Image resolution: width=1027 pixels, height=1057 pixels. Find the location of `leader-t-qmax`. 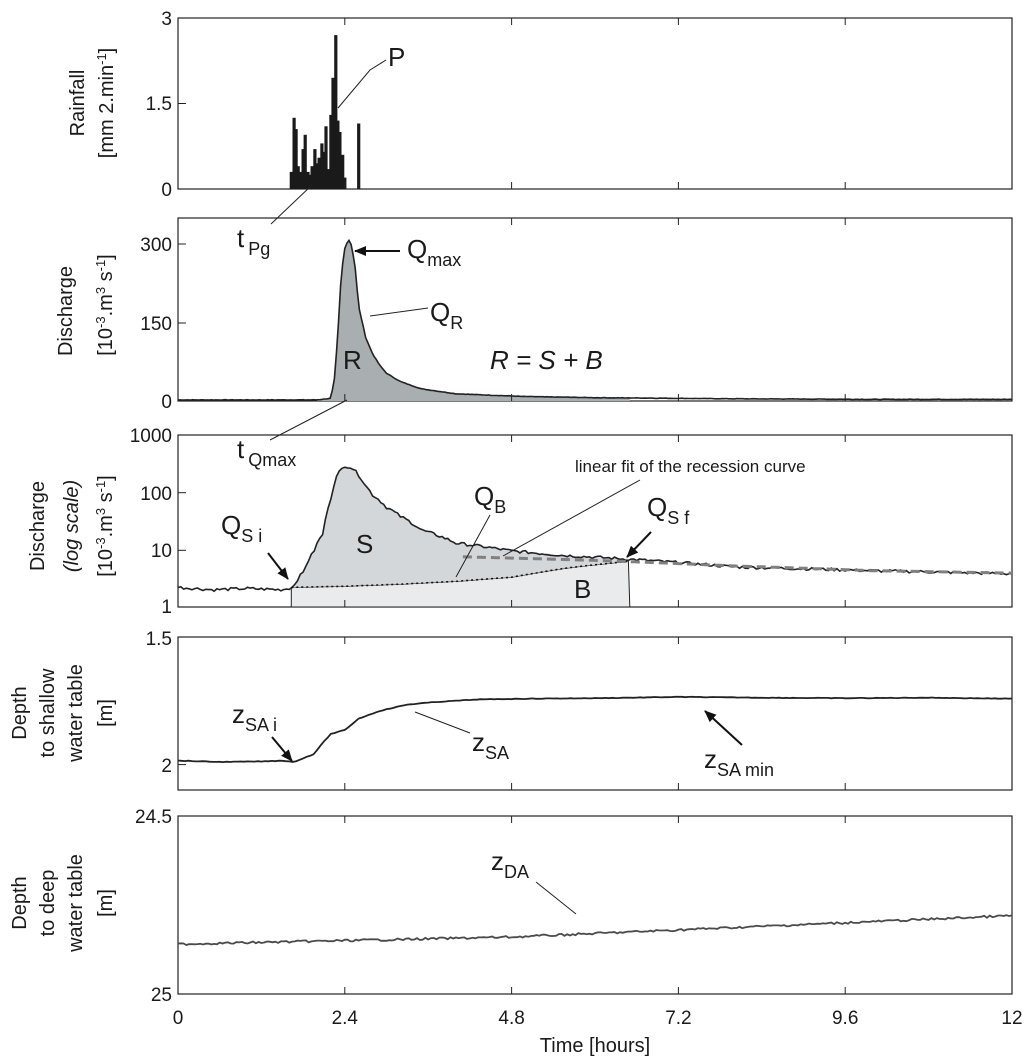

leader-t-qmax is located at coordinates (308, 420).